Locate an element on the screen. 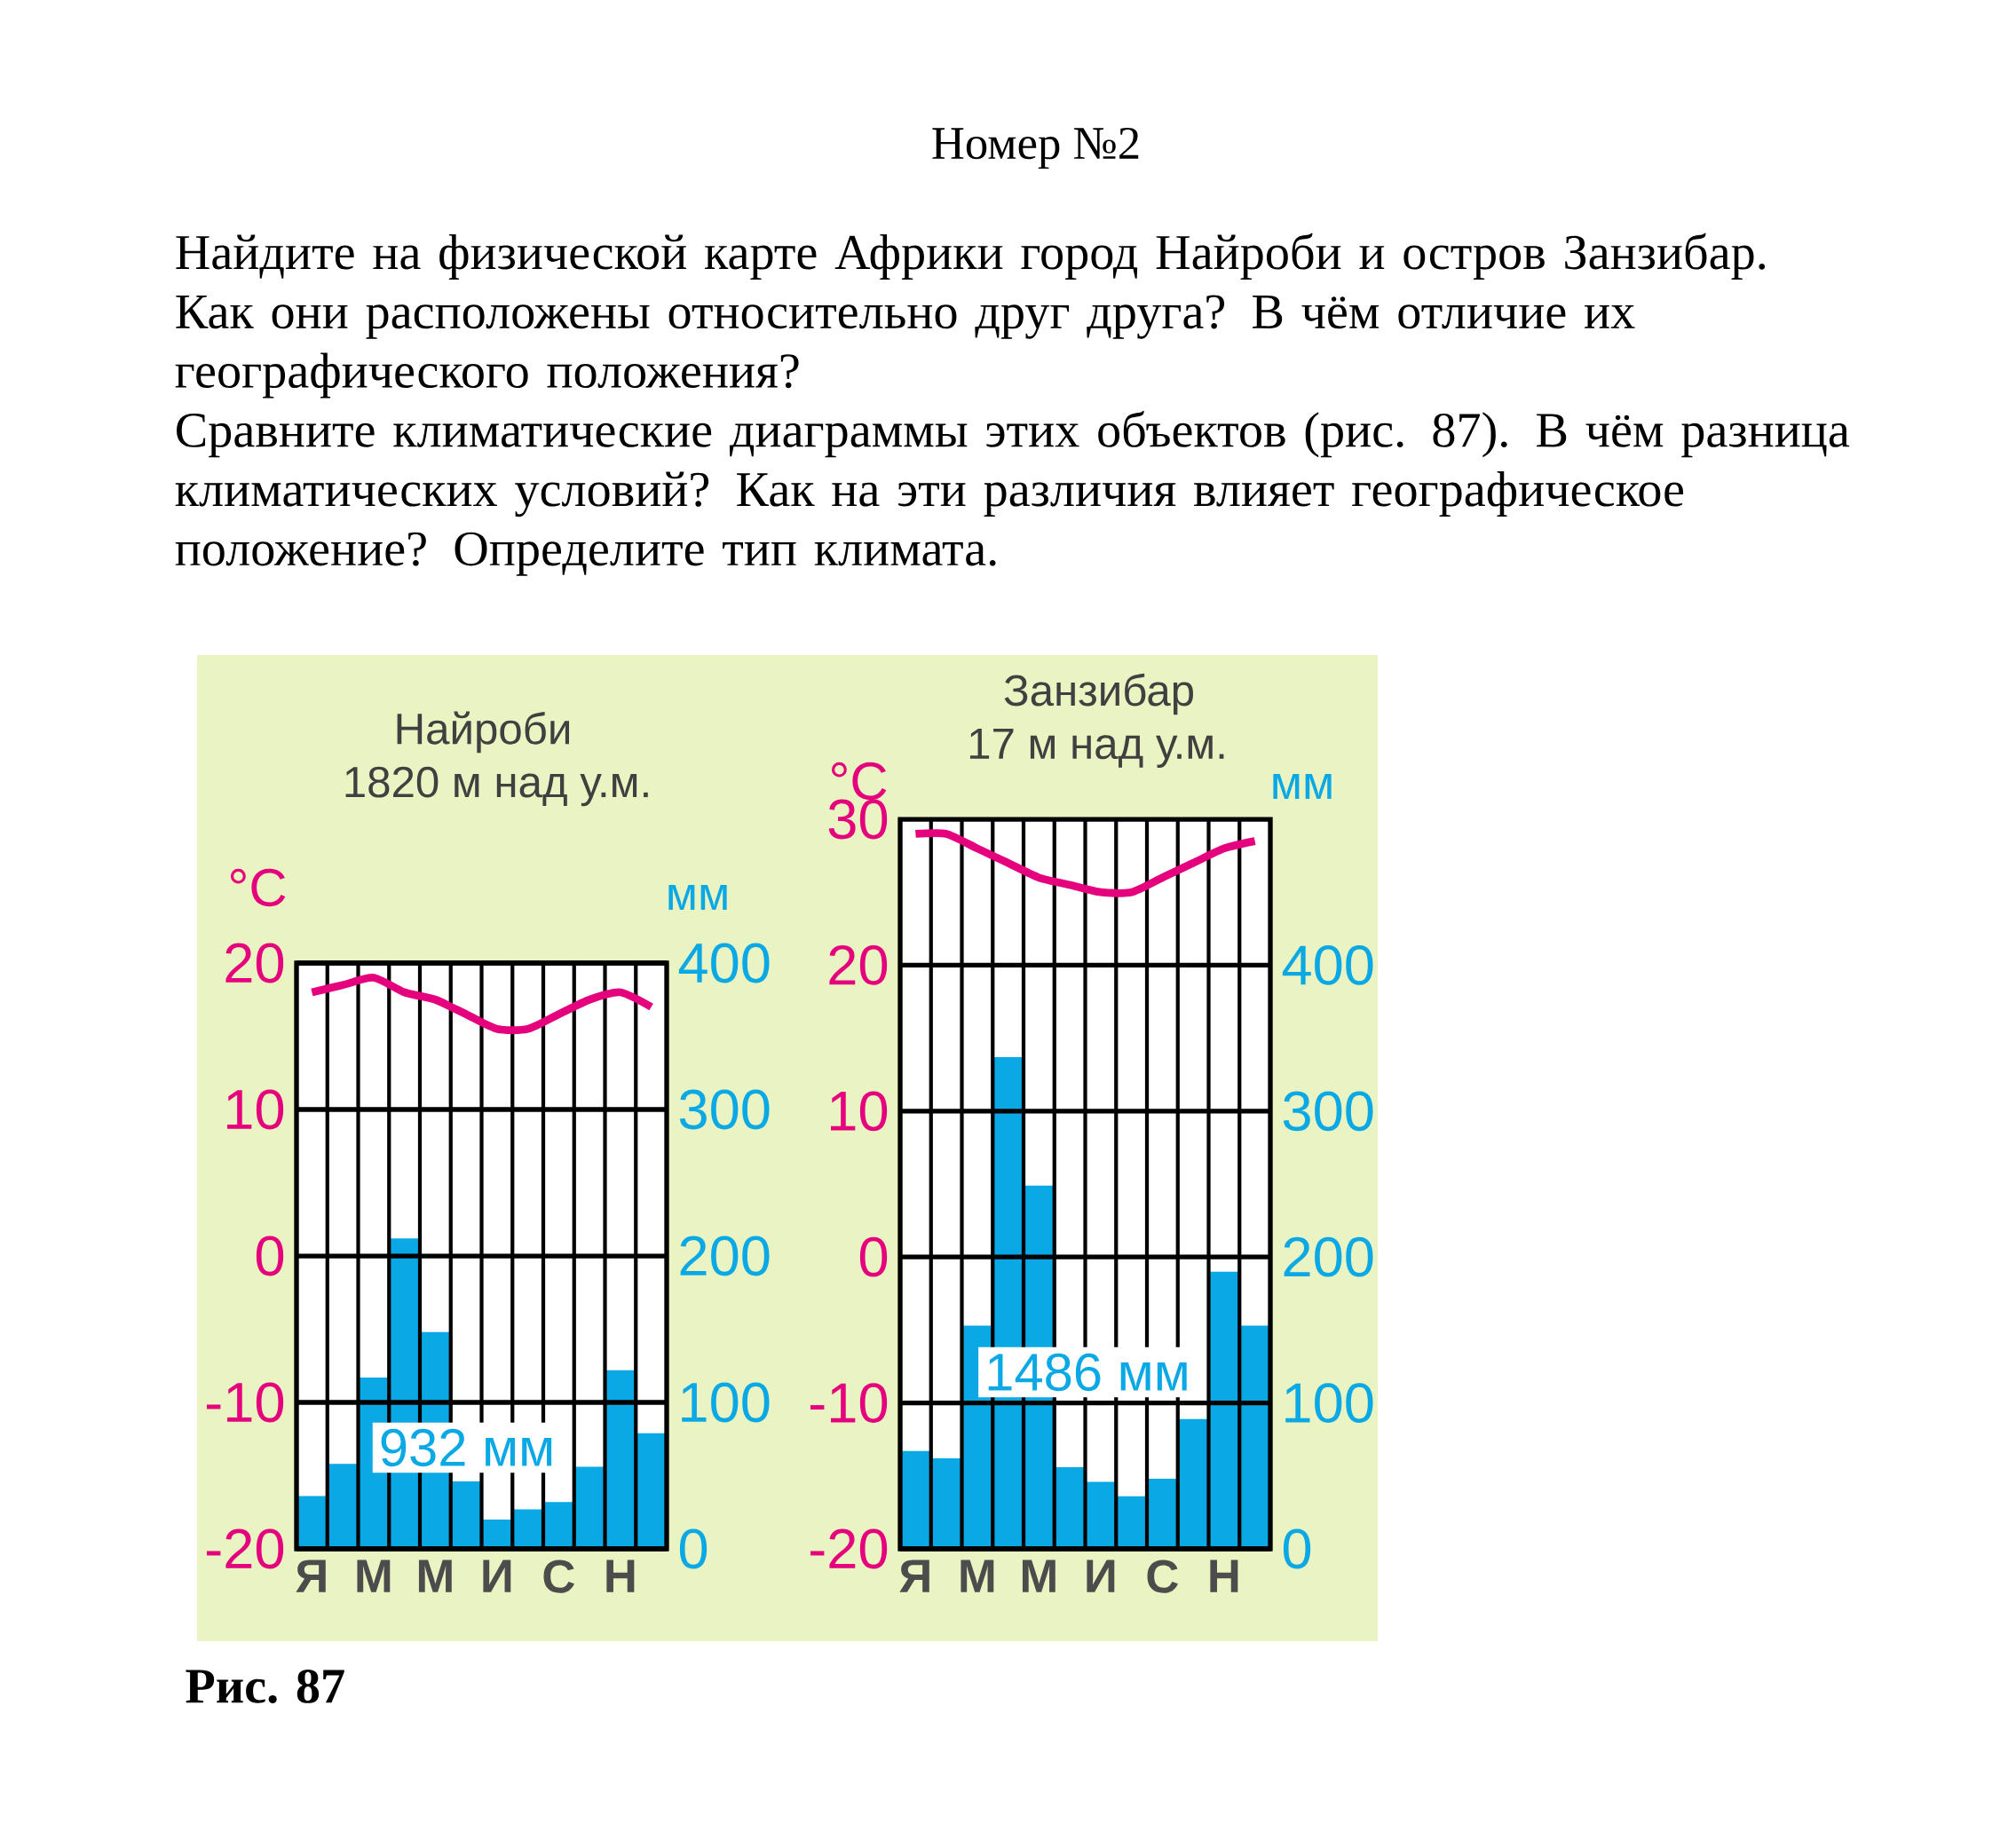 This screenshot has height=1824, width=2016. text: Найдите на физической карте Африки город Найроби и остров Занзибар. Как они расположены относительно друг друга? В чём отличие их географического положения? is located at coordinates (971, 316).